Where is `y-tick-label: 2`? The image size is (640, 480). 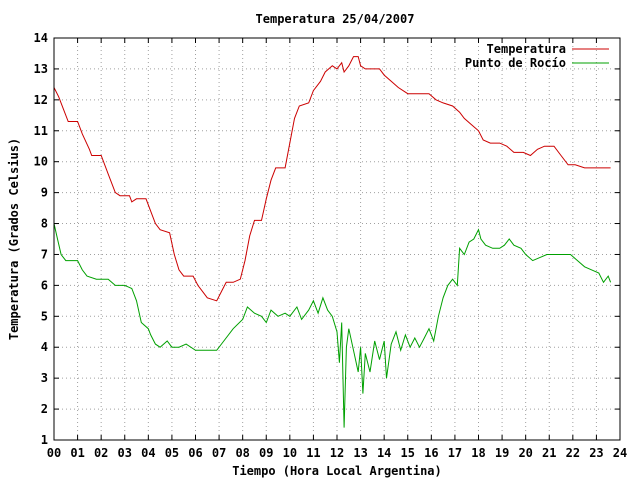 y-tick-label: 2 is located at coordinates (44, 409).